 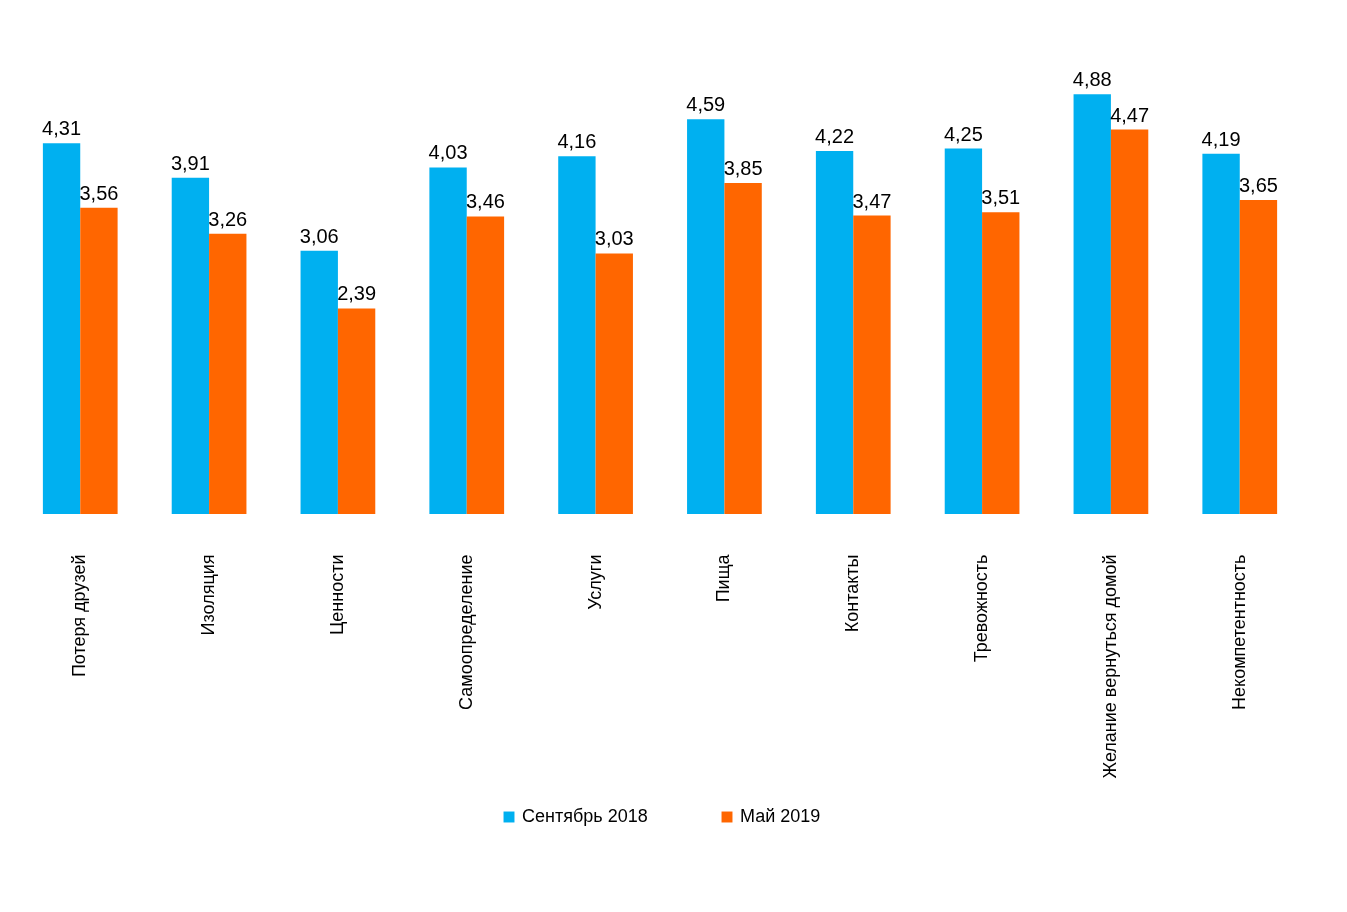 What do you see at coordinates (1238, 632) in the screenshot?
I see `x-tick-label: Некомпетентность` at bounding box center [1238, 632].